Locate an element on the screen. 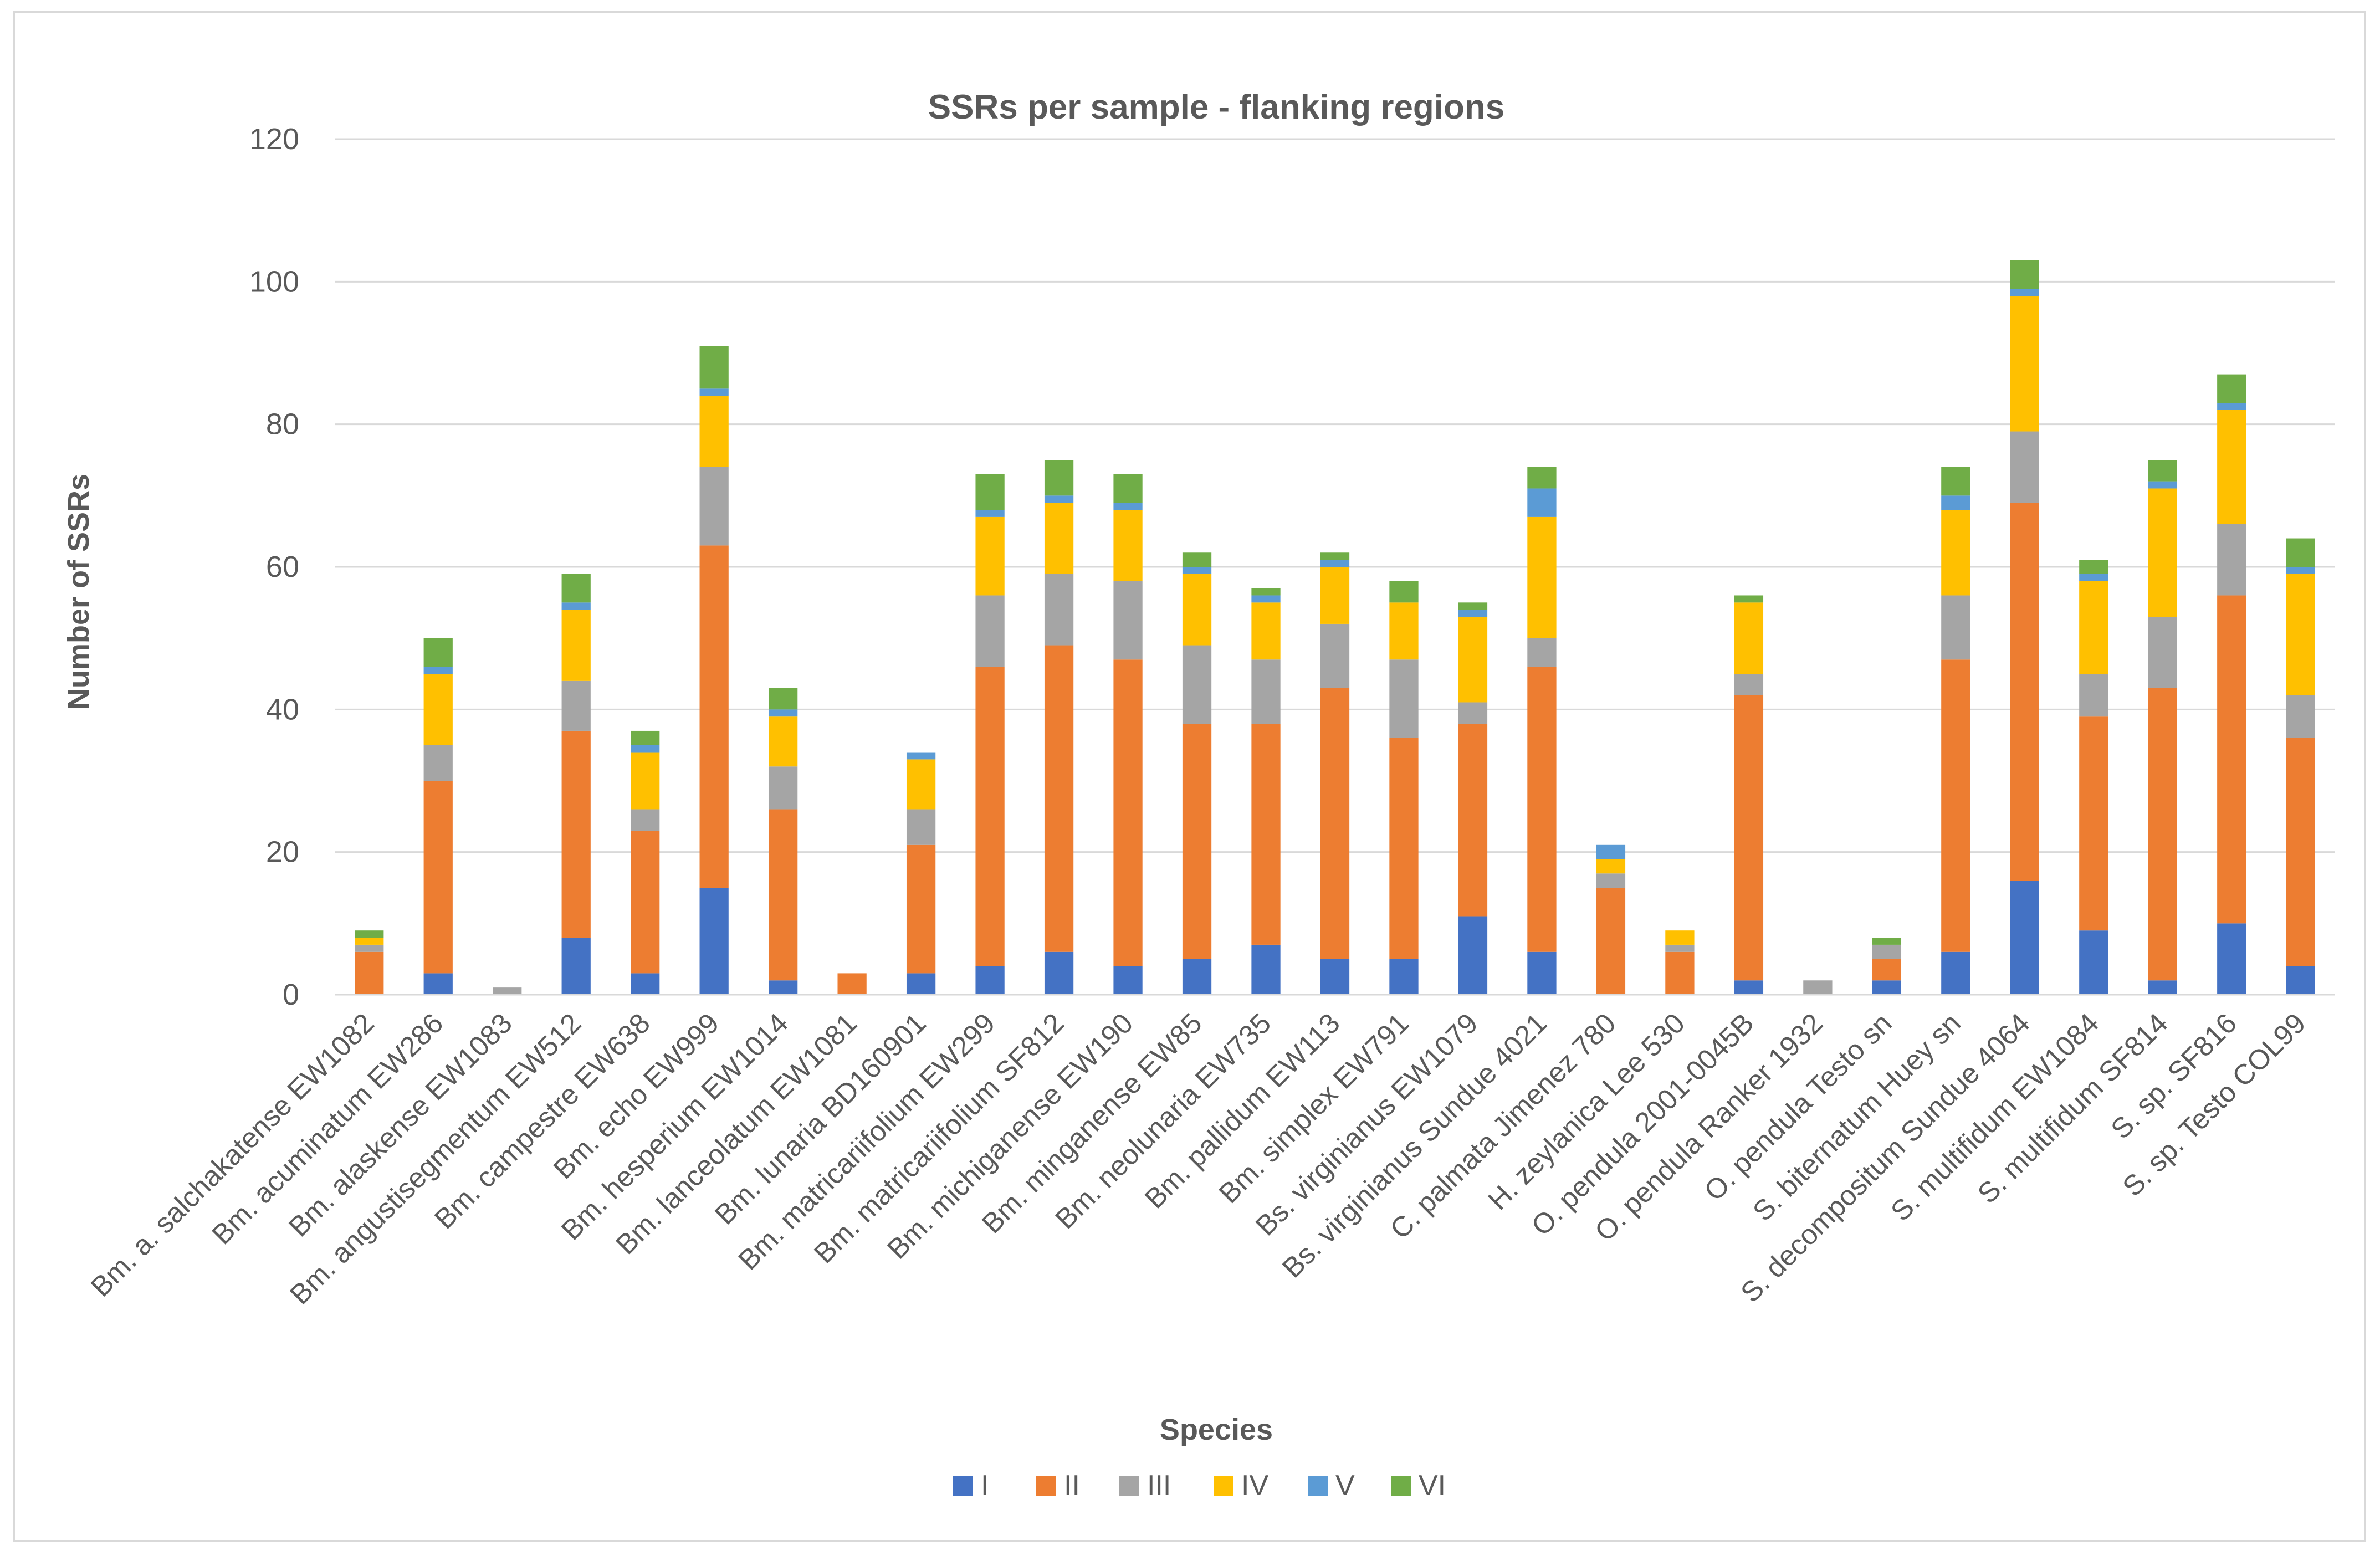 The height and width of the screenshot is (1556, 2380). legend-swatch is located at coordinates (1223, 1486).